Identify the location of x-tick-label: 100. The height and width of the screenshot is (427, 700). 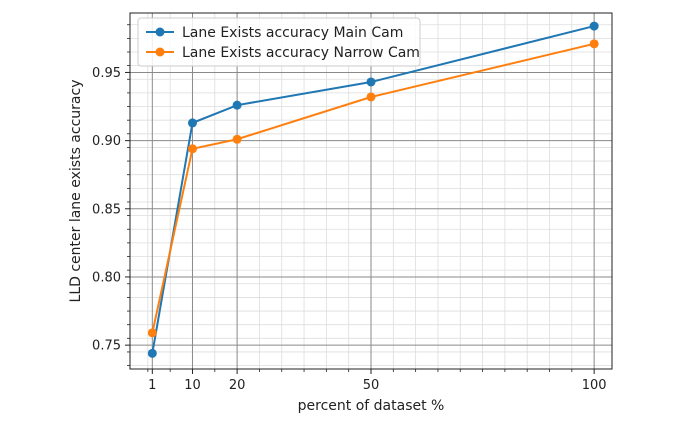
(594, 385).